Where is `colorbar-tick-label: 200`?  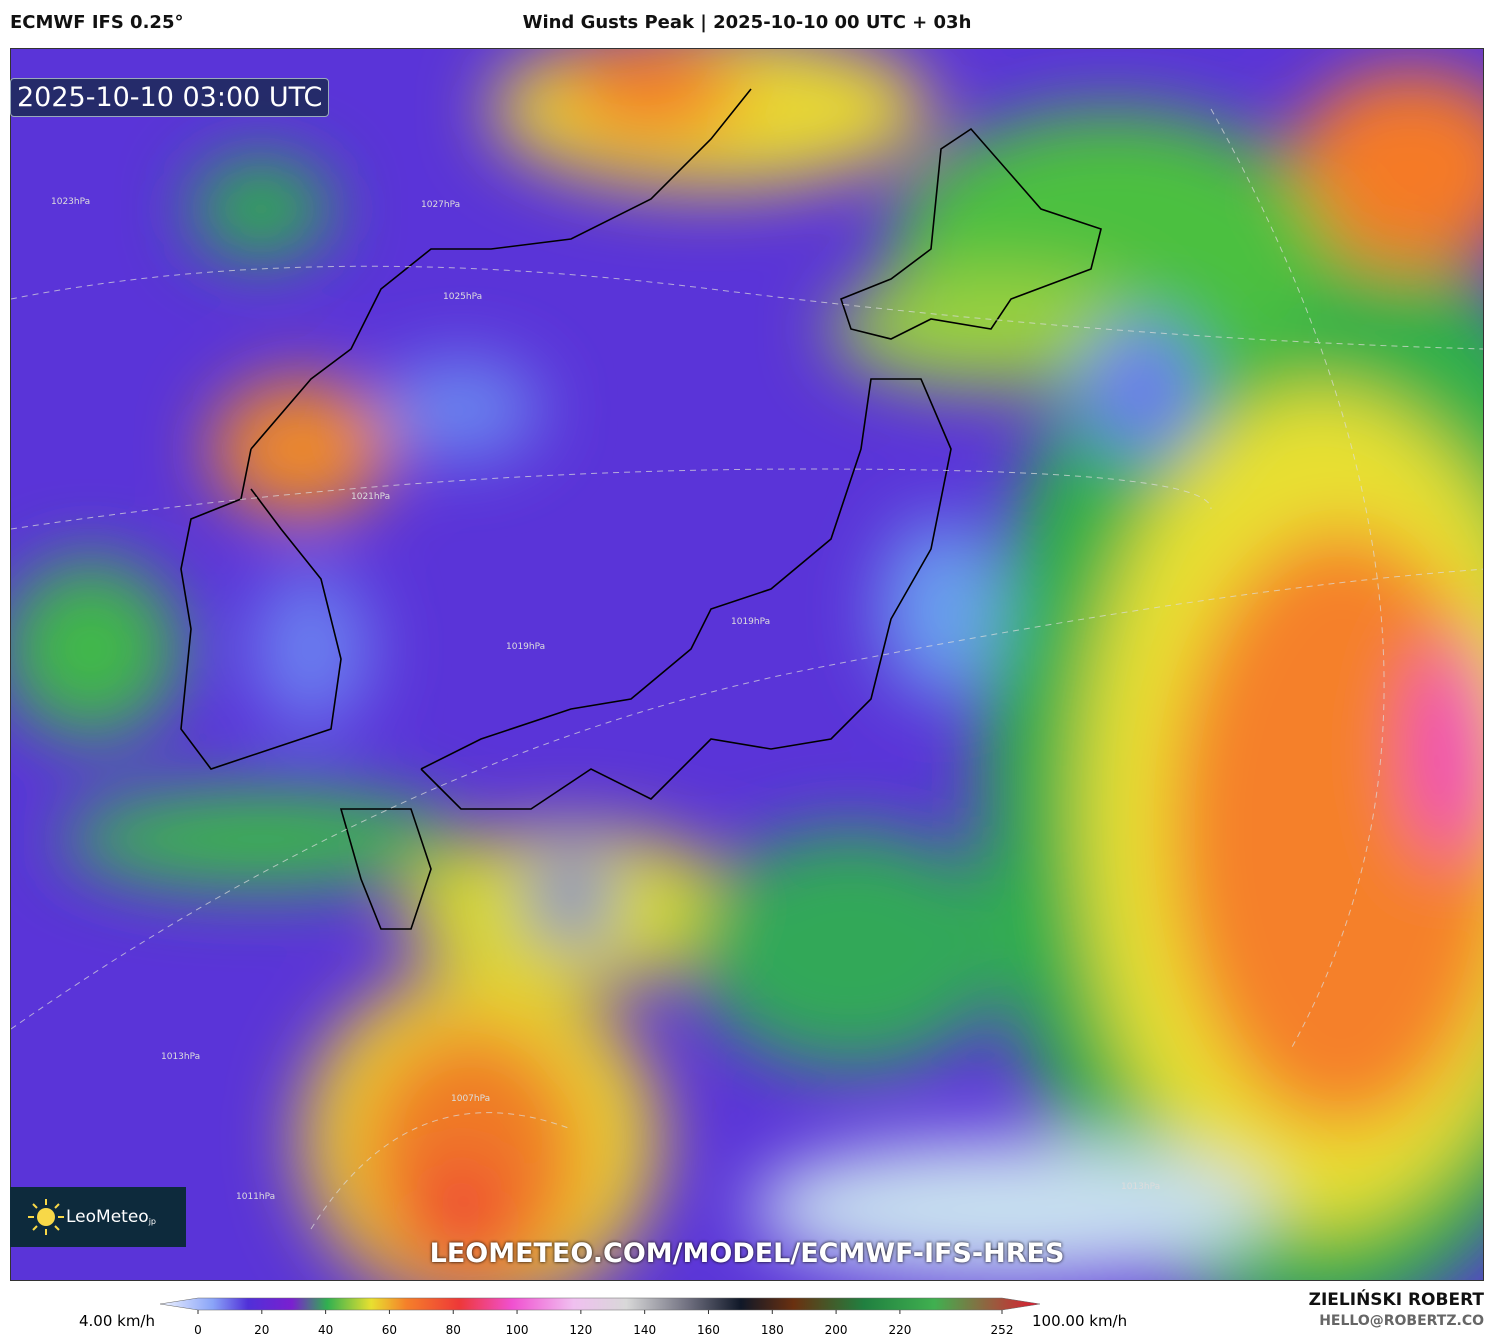
colorbar-tick-label: 200 is located at coordinates (836, 1330).